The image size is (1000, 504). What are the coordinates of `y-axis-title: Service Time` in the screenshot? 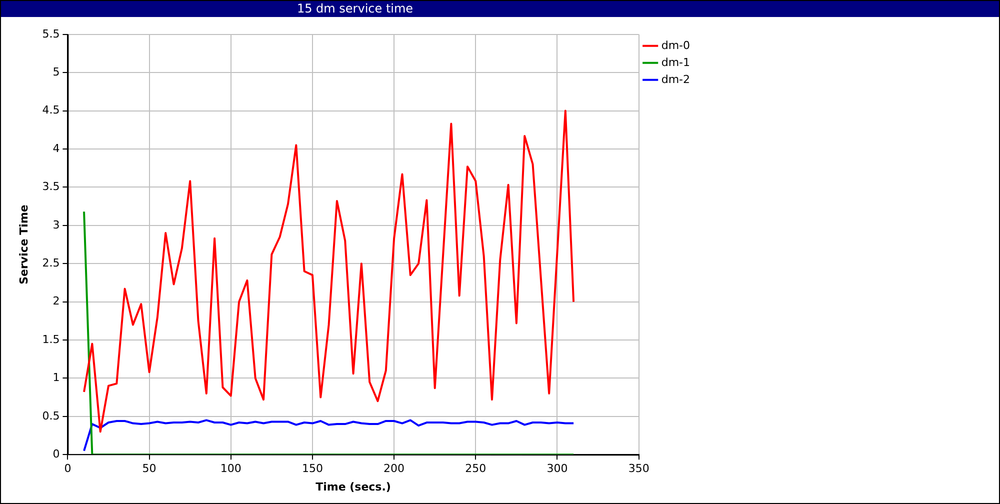 It's located at (23, 244).